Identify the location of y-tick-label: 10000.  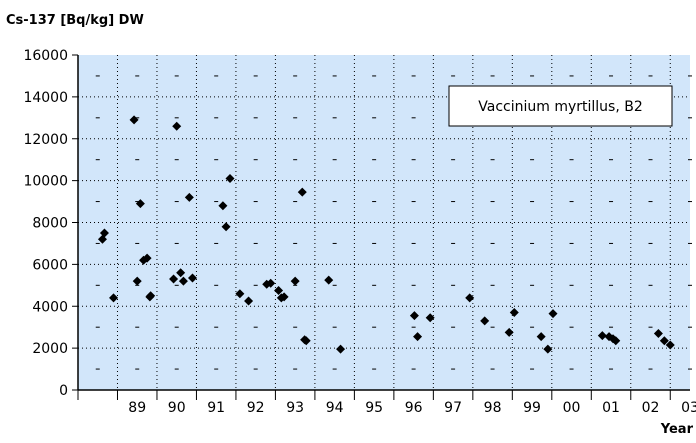
(45, 182).